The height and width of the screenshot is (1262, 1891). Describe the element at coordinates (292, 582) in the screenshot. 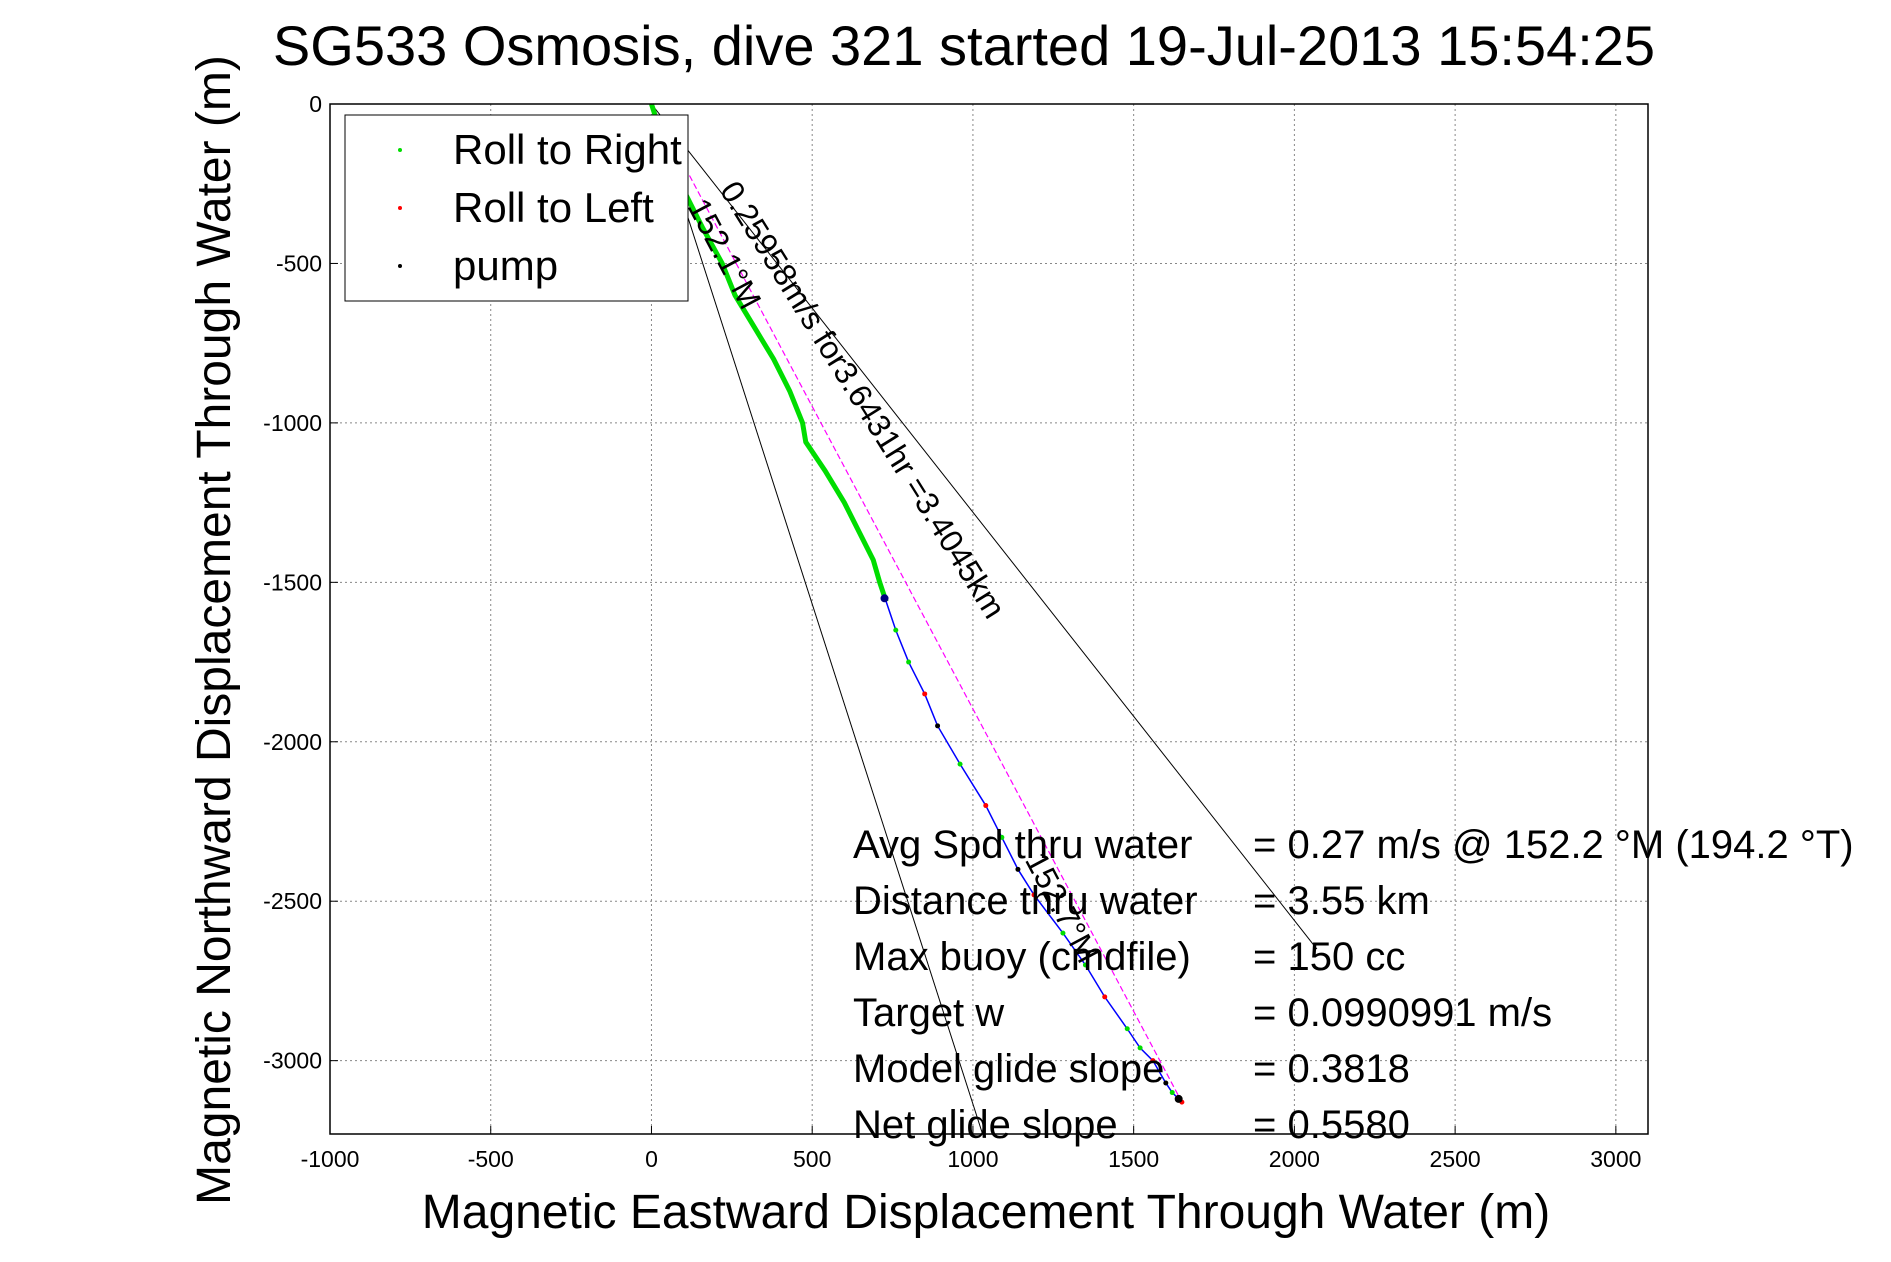

I see `y-tick-label: -1500` at that location.